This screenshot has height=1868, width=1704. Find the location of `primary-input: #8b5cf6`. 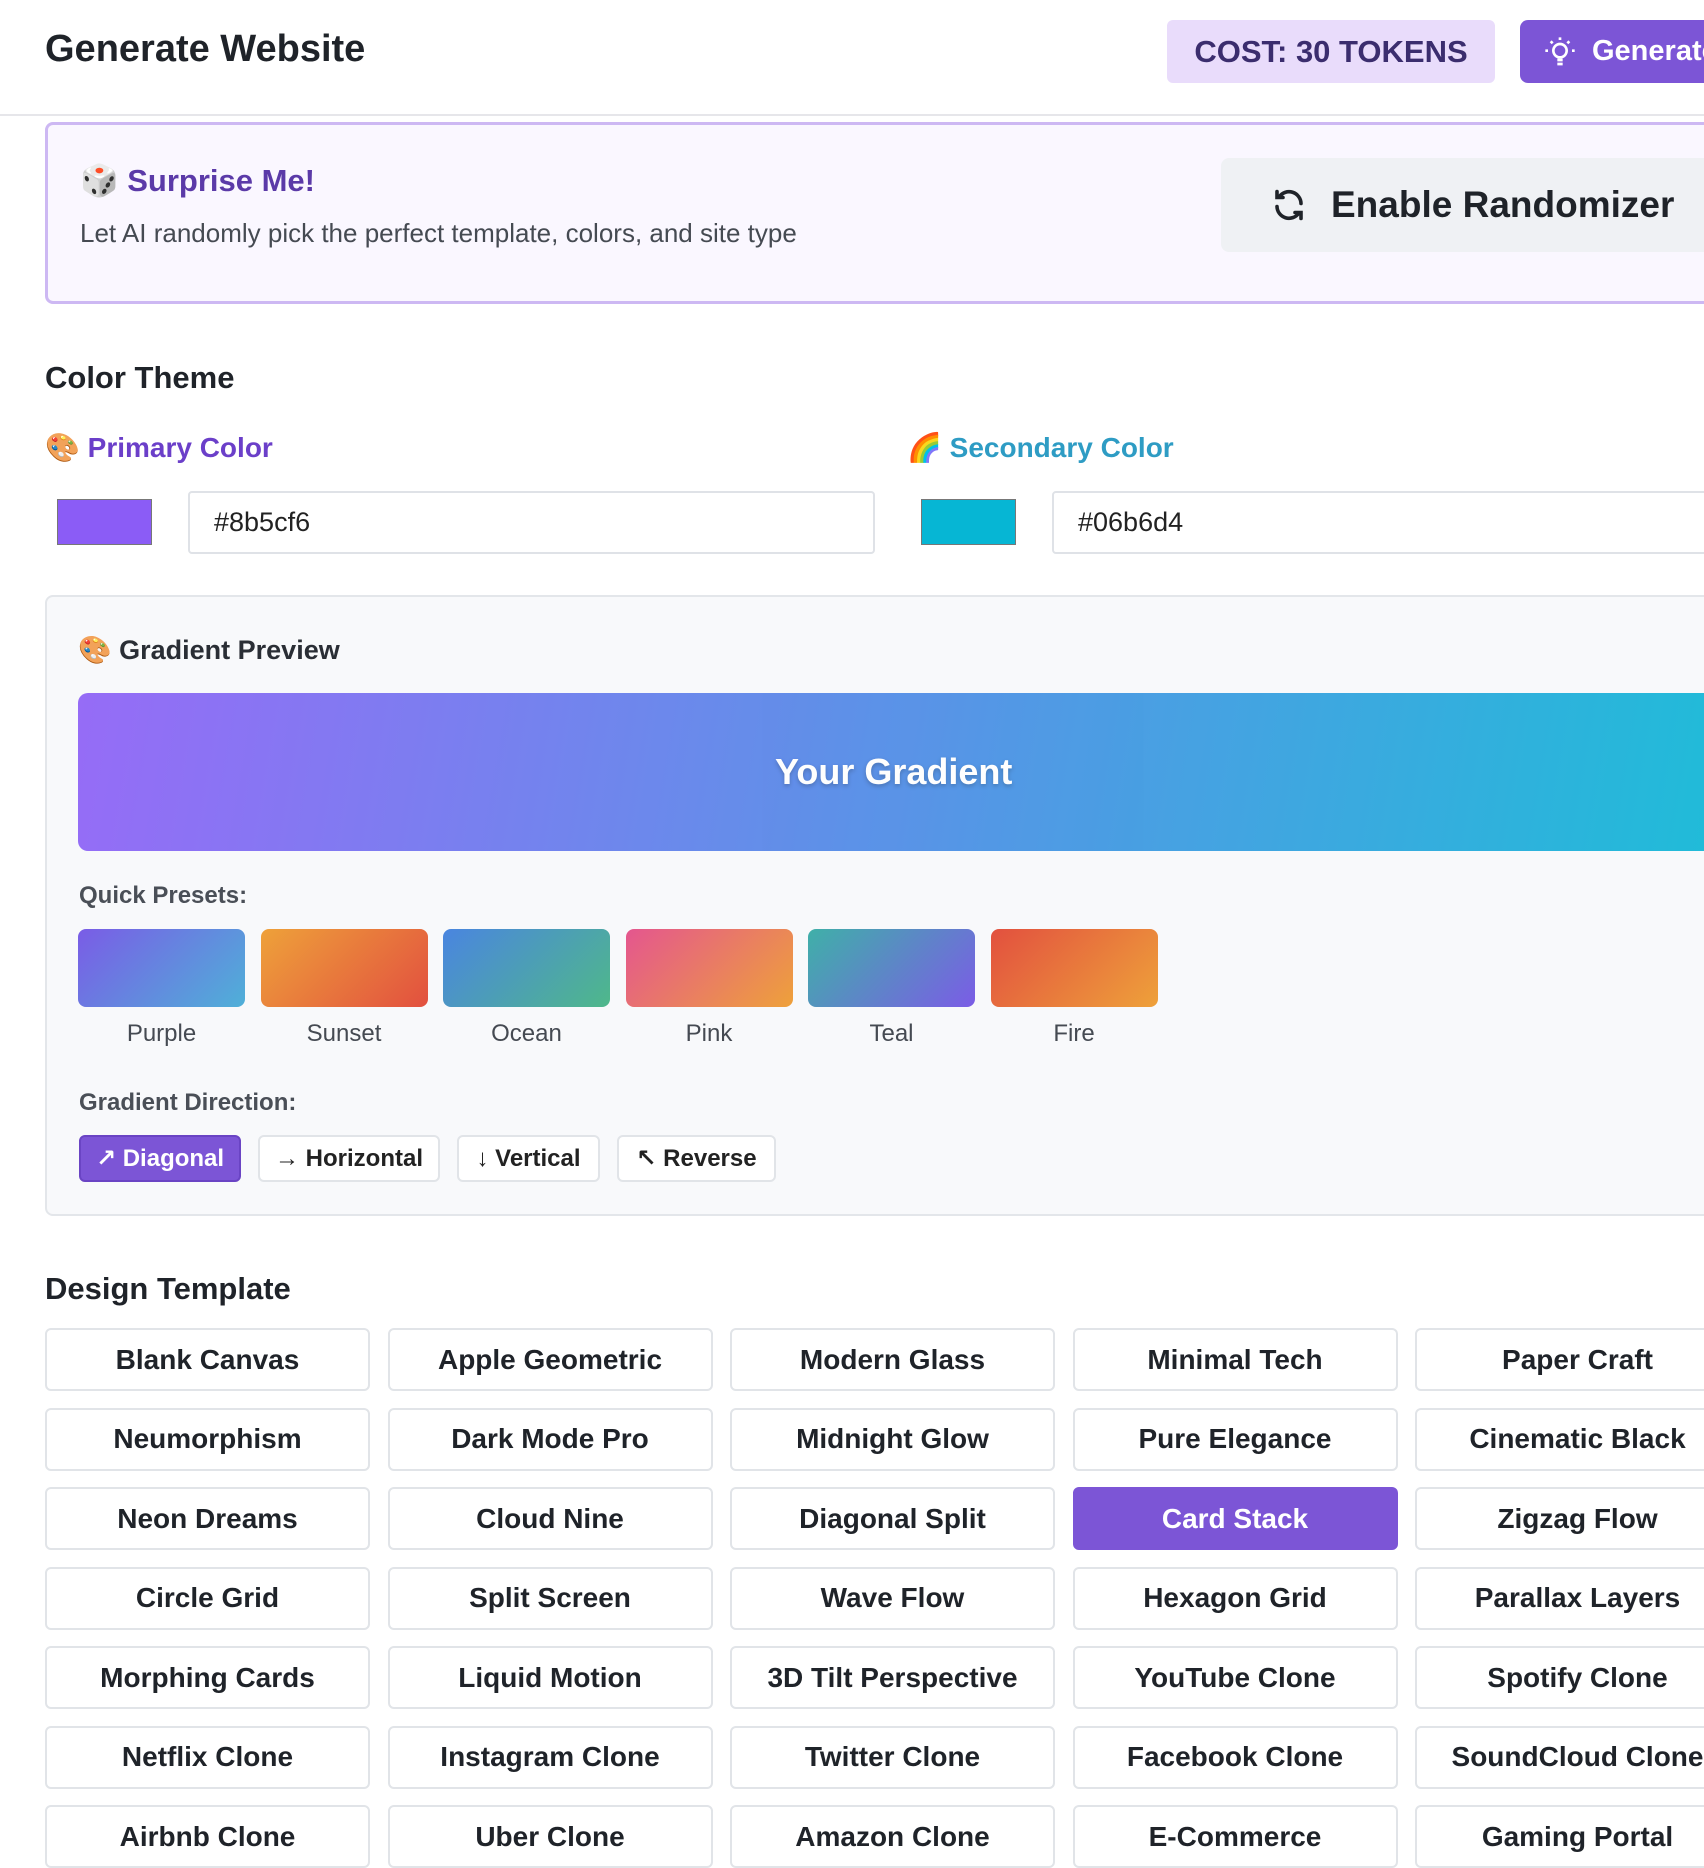

primary-input: #8b5cf6 is located at coordinates (531, 522).